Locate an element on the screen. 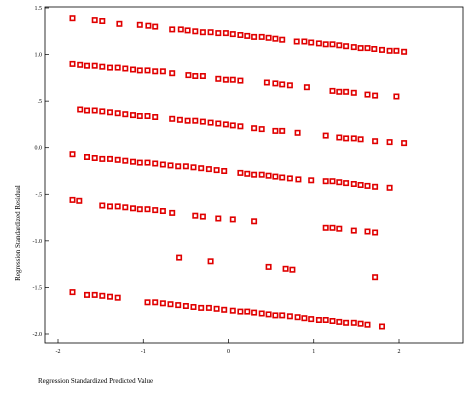 This screenshot has width=476, height=395. x-tick-label: 1 is located at coordinates (313, 352).